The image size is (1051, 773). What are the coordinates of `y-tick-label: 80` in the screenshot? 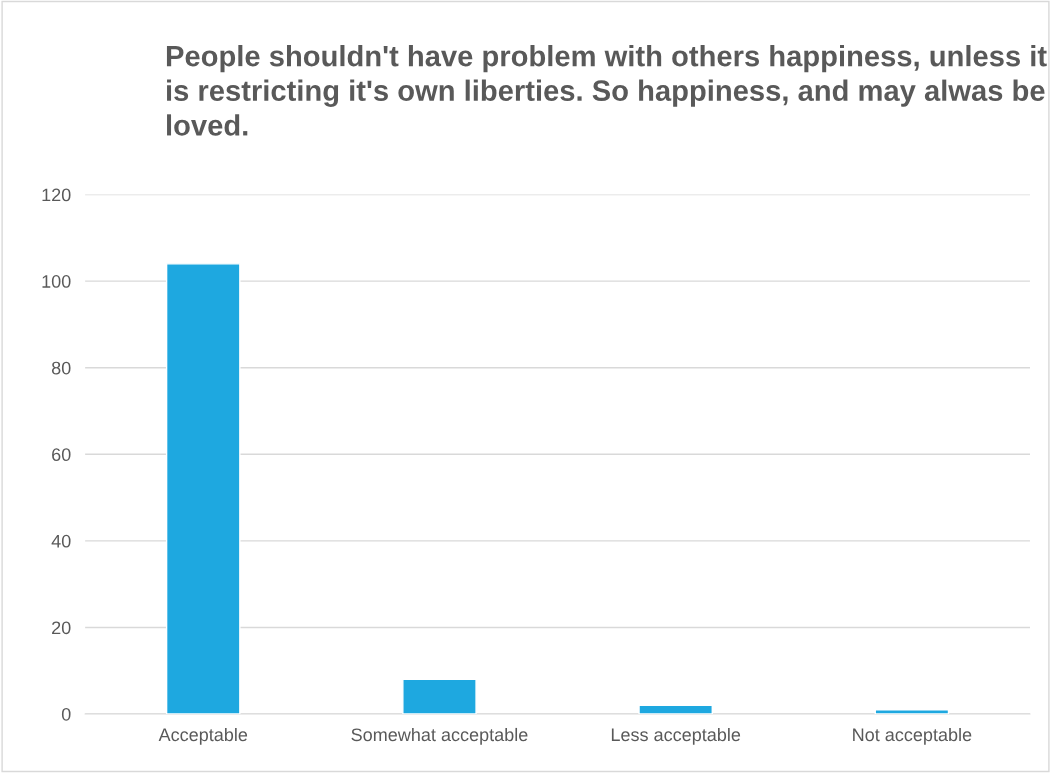 It's located at (61, 368).